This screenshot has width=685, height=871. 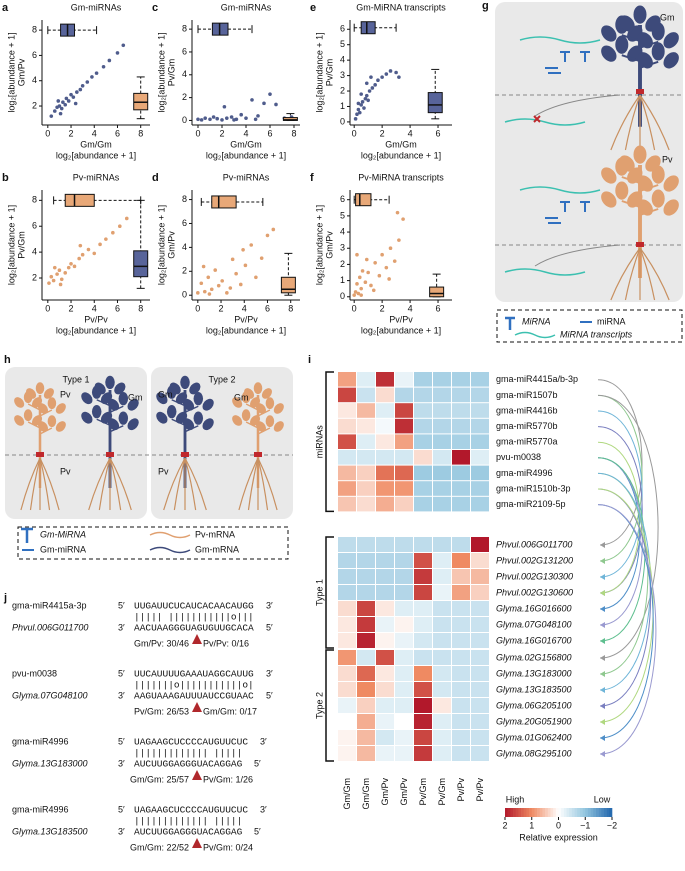 I want to click on y-tick-label: 4, so click(x=34, y=80).